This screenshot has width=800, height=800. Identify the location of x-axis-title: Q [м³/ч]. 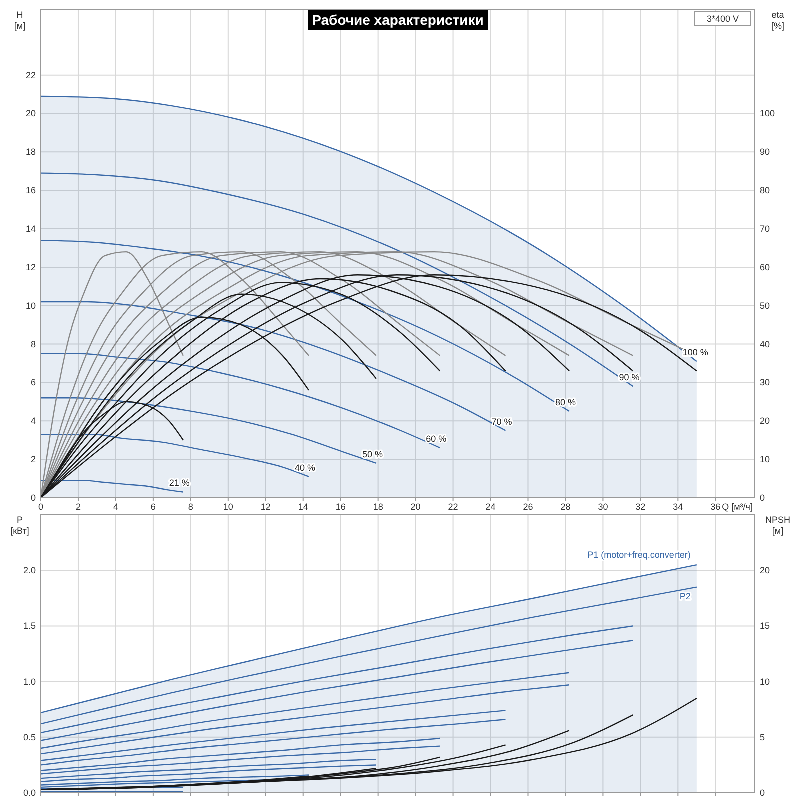
(737, 507).